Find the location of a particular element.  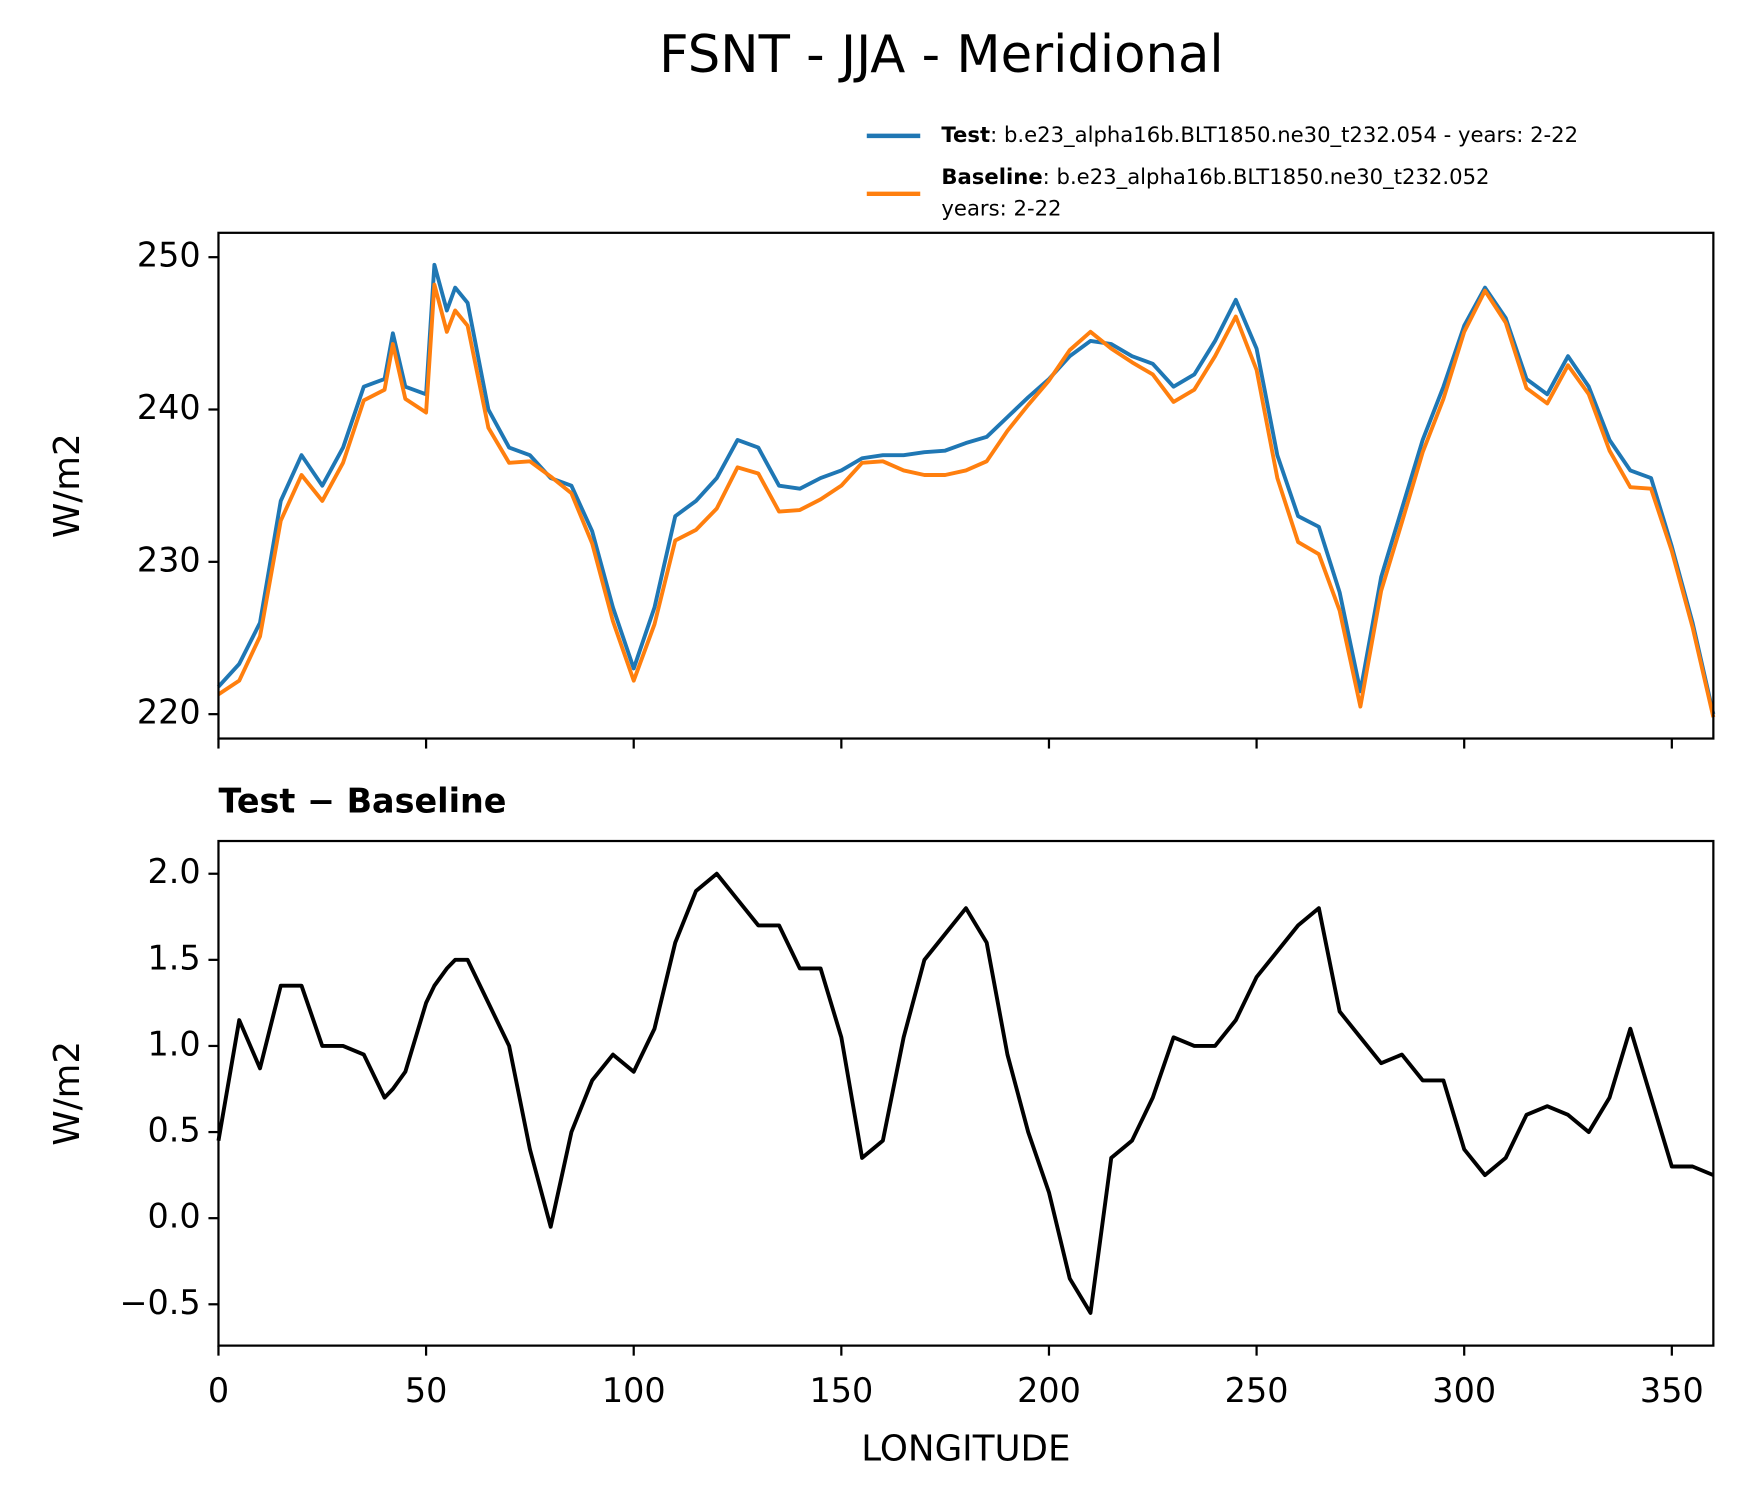

x-tick-label: 350 is located at coordinates (1672, 1390).